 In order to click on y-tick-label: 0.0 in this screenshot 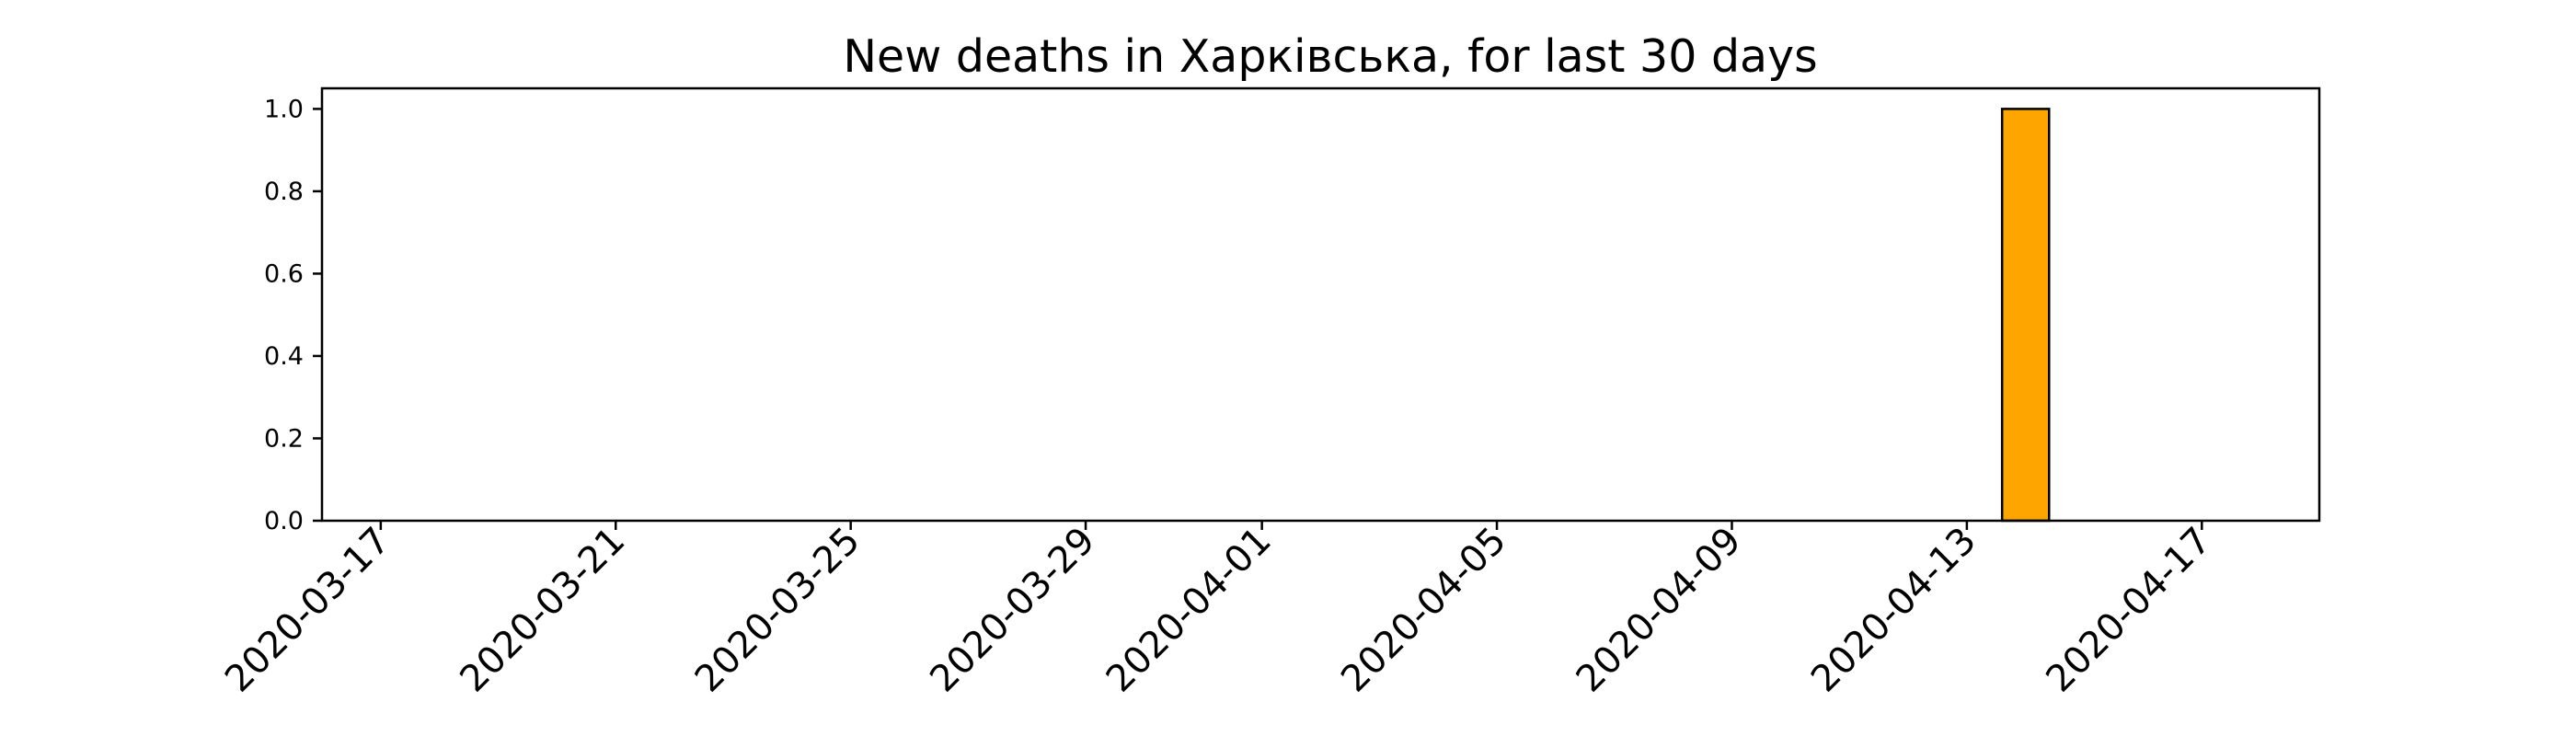, I will do `click(284, 521)`.